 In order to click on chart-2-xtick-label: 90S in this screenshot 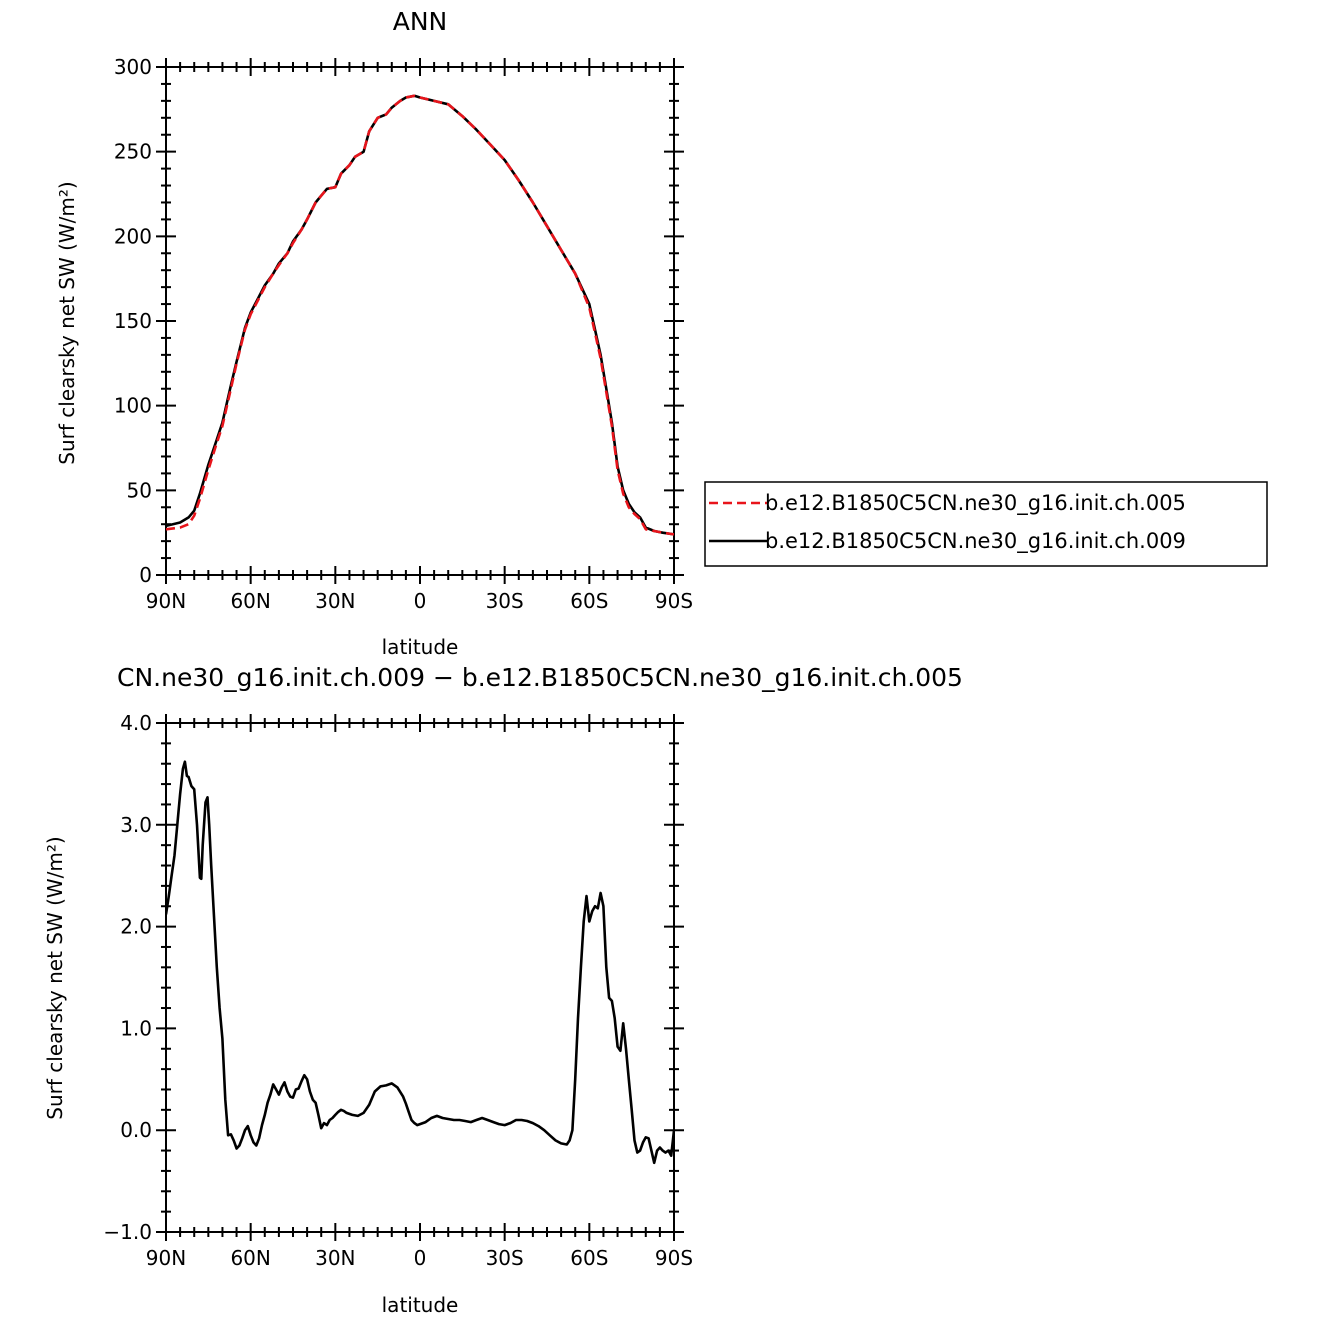, I will do `click(674, 1258)`.